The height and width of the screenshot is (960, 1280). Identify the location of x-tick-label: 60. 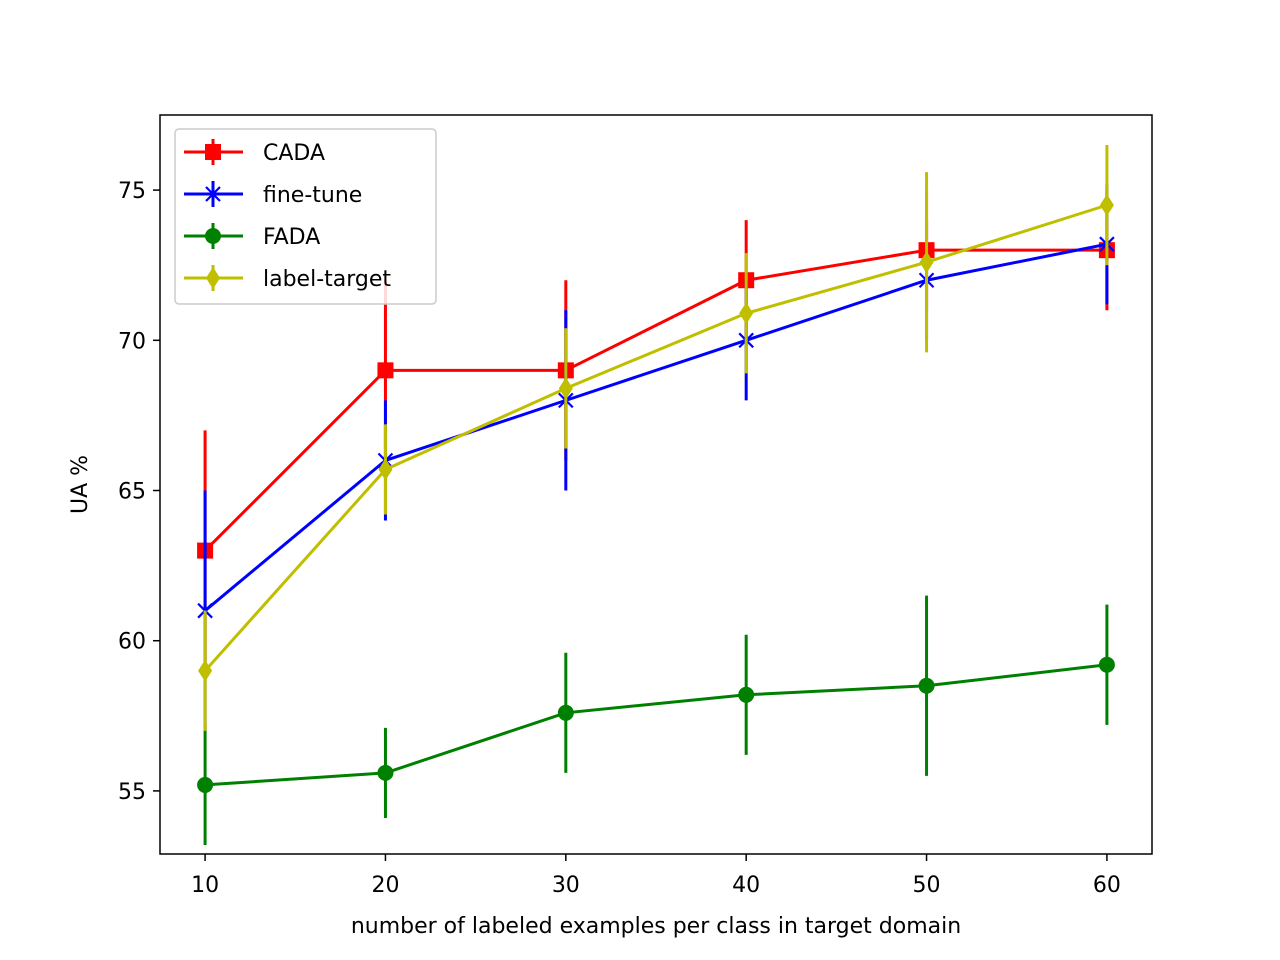
(1107, 885).